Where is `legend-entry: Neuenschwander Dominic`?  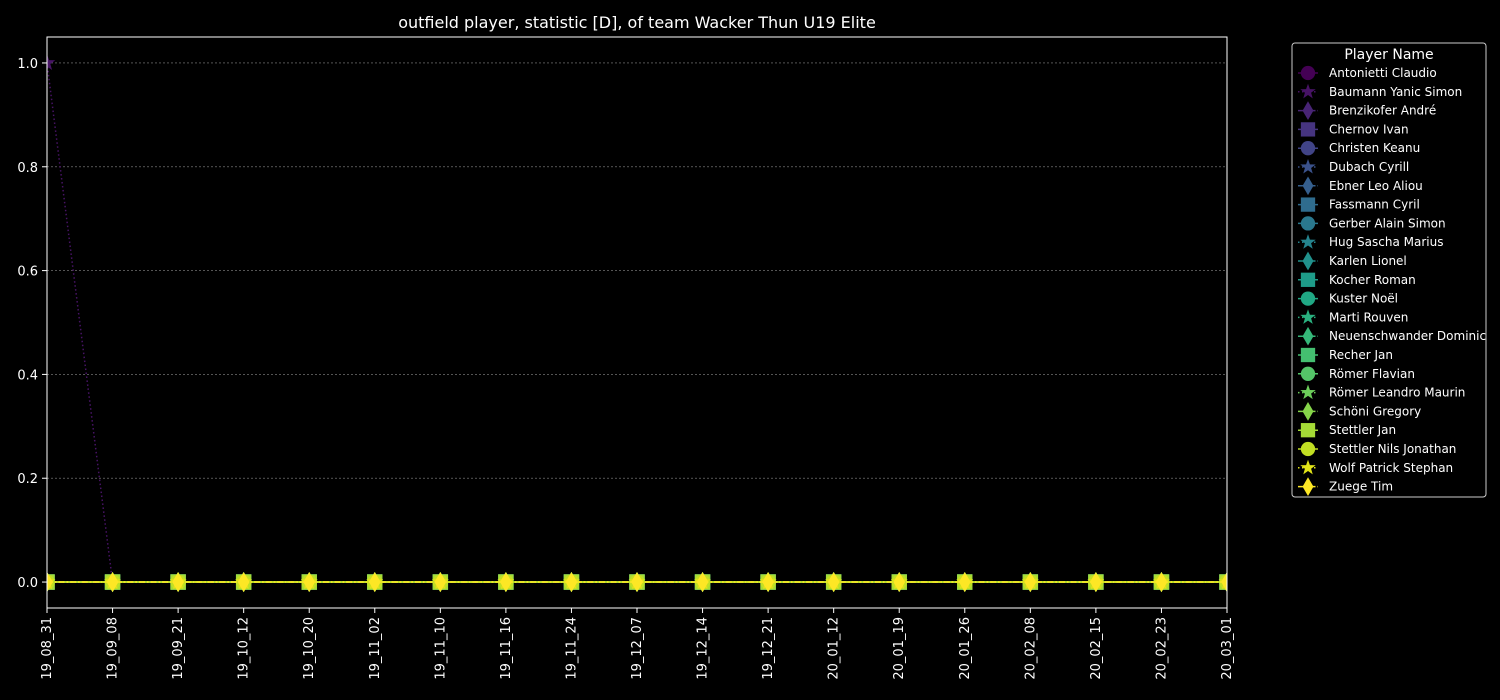
legend-entry: Neuenschwander Dominic is located at coordinates (1392, 336).